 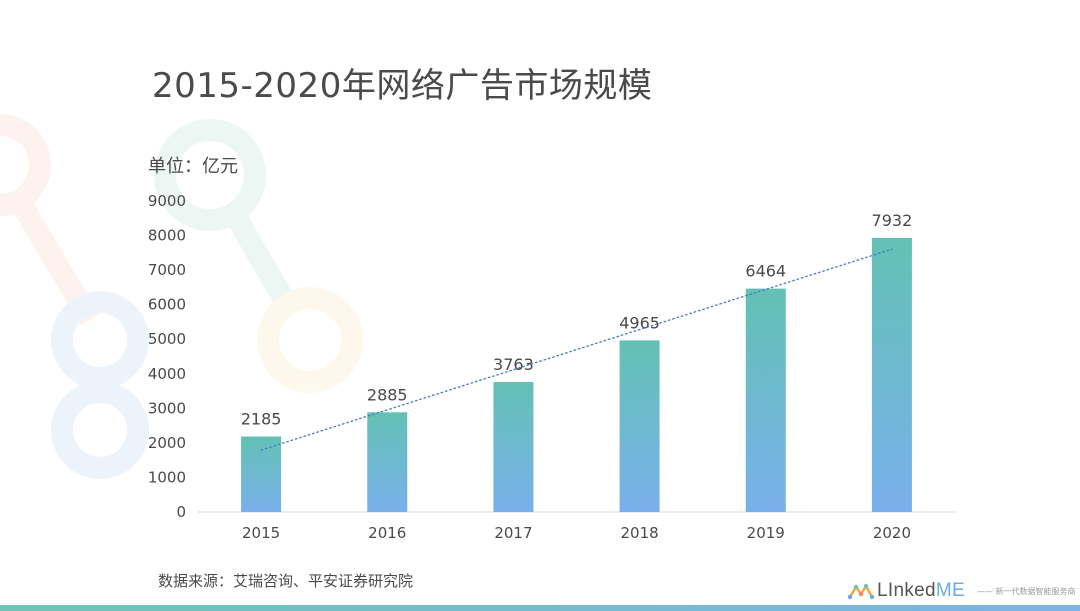 I want to click on brand-logo: LInkedME —— 新一代数据智能服务商, so click(x=962, y=591).